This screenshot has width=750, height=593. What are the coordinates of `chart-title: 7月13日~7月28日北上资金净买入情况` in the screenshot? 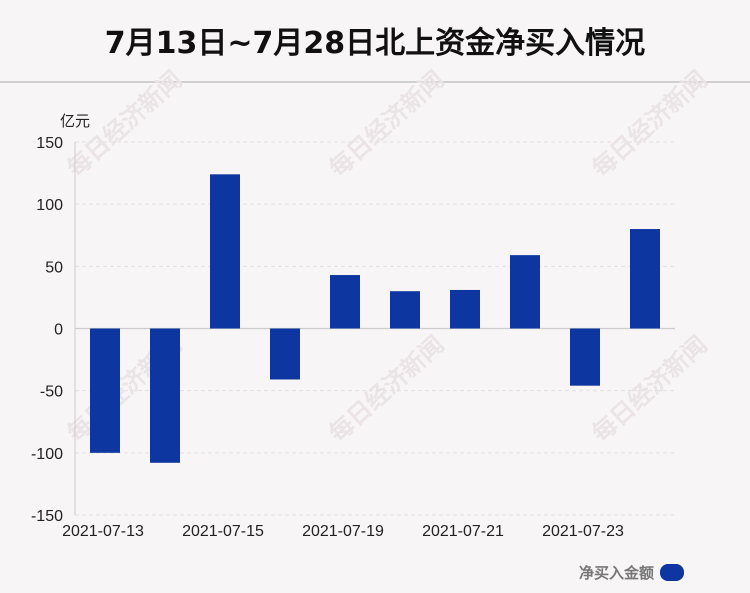 It's located at (375, 43).